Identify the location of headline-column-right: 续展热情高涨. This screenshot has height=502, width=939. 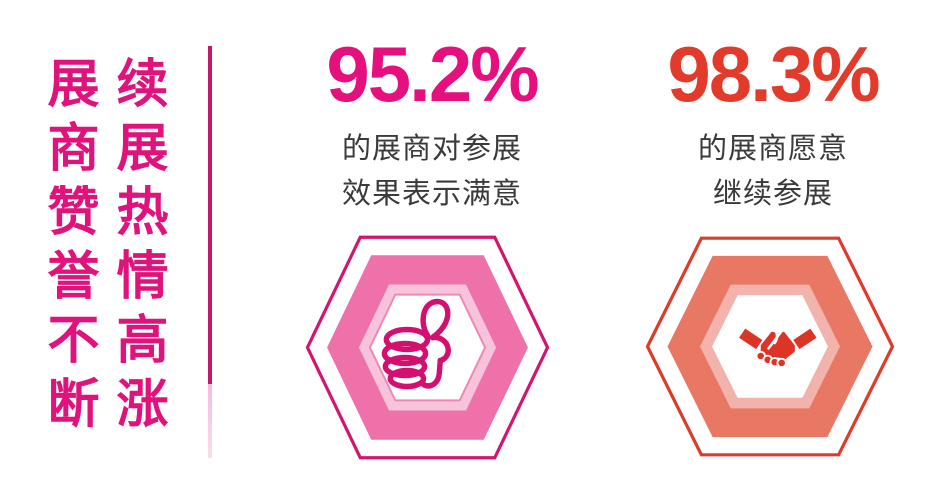
(137, 248).